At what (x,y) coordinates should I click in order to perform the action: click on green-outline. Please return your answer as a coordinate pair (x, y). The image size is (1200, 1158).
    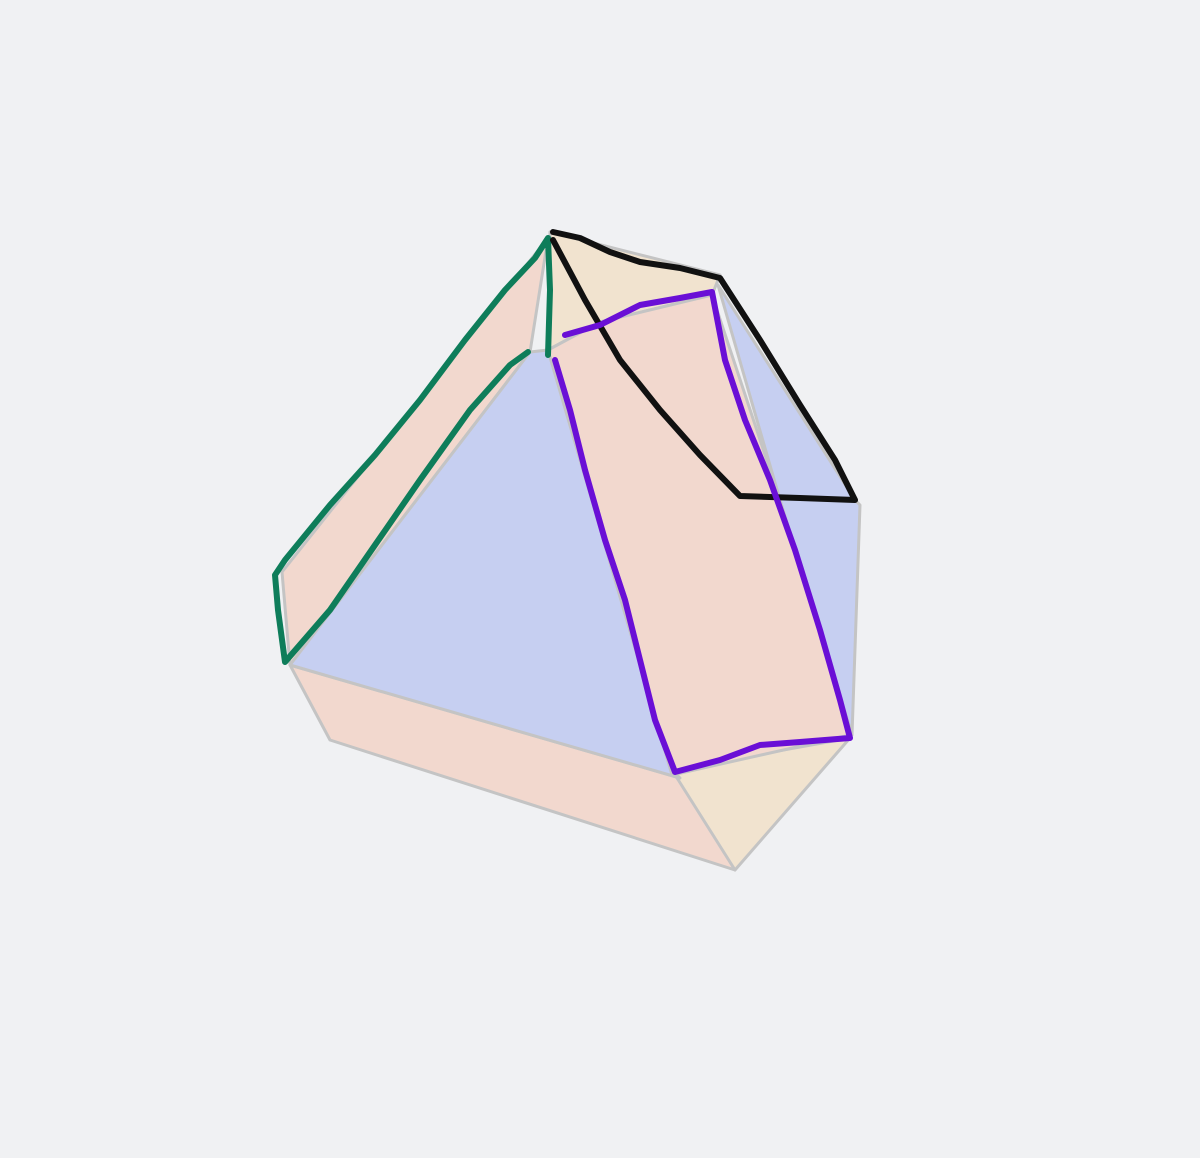
    Looking at the image, I should click on (412, 450).